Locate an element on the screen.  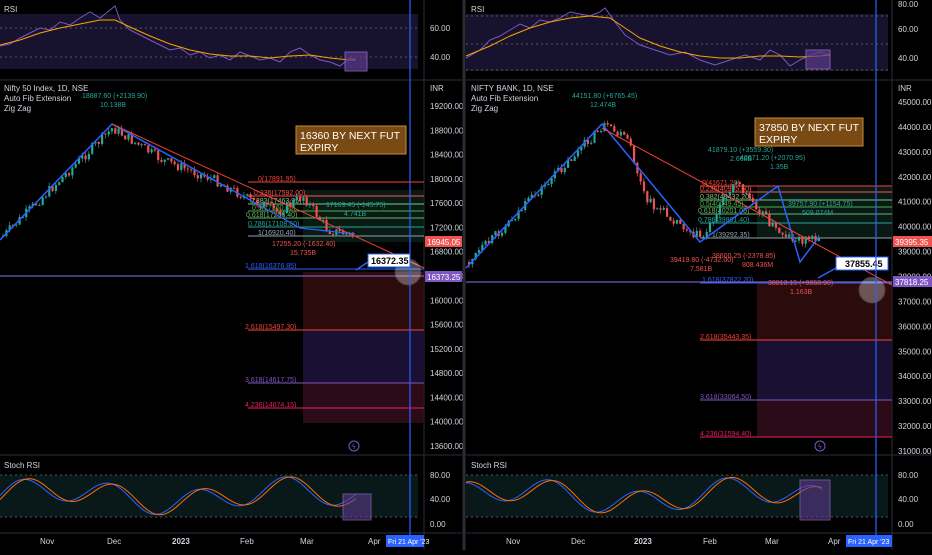
zigzag-low2-label: 38600.25 (-2378.85) is located at coordinates (743, 256).